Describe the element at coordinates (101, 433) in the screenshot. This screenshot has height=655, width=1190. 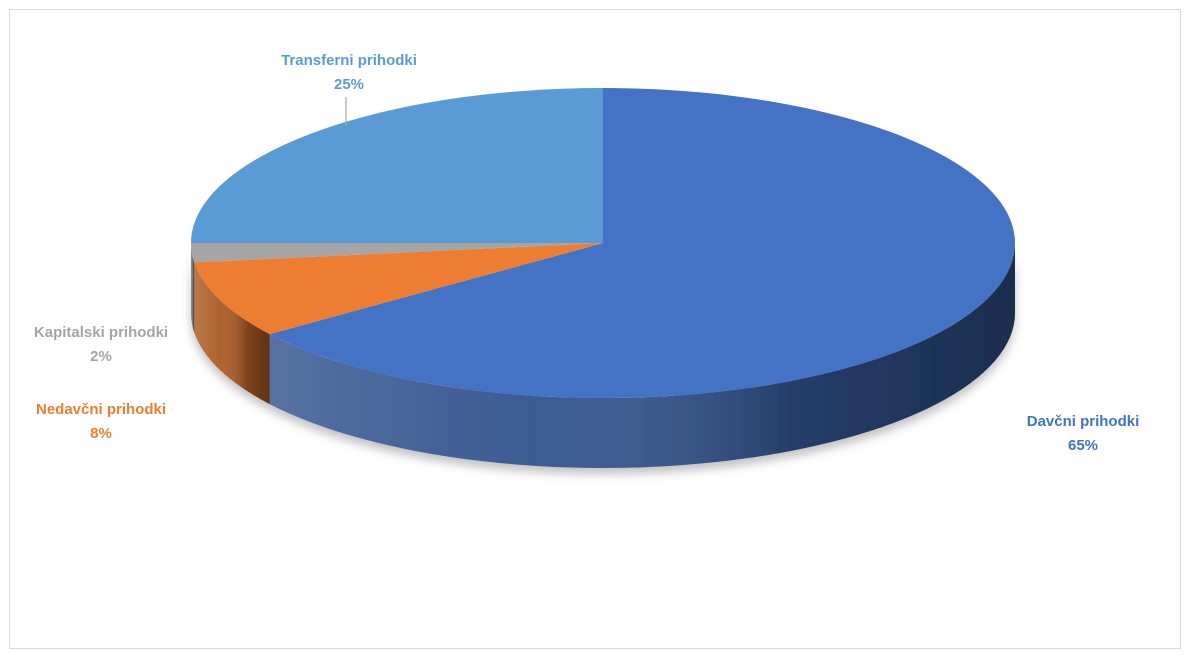
I see `label-nedavcni-value: 8%` at that location.